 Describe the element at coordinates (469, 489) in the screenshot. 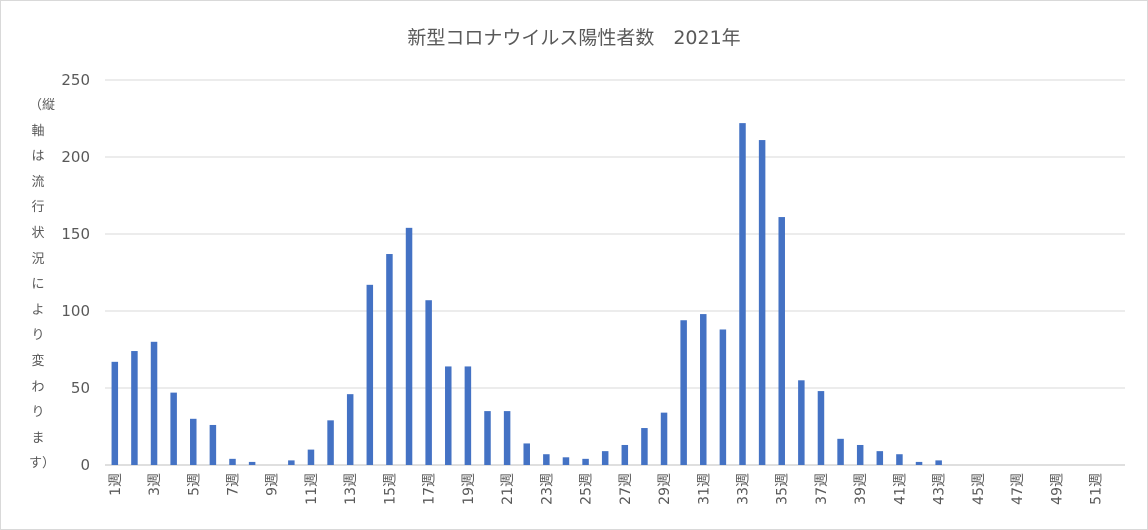

I see `x-tick-label: 19週` at that location.